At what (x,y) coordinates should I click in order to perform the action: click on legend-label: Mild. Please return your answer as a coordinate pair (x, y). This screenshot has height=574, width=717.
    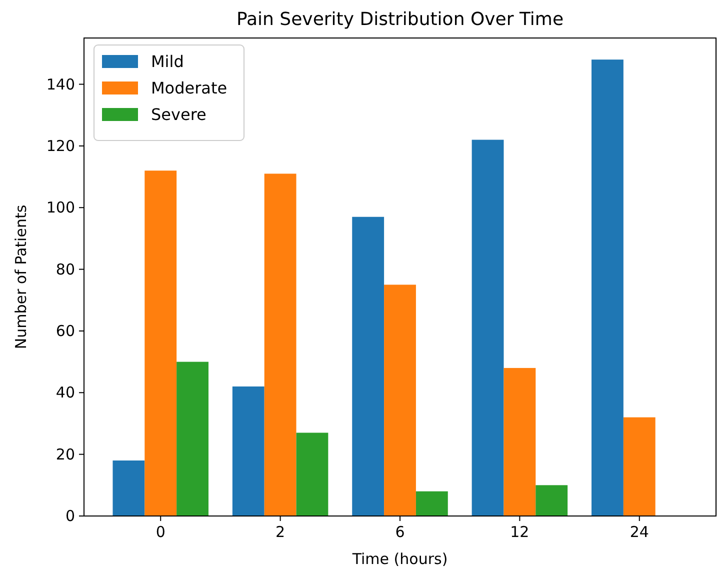
    Looking at the image, I should click on (167, 61).